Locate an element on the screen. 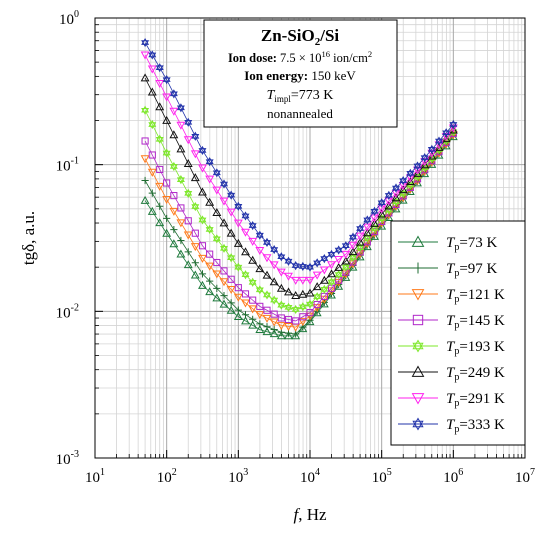  legend-label: Tp=249 K is located at coordinates (475, 374).